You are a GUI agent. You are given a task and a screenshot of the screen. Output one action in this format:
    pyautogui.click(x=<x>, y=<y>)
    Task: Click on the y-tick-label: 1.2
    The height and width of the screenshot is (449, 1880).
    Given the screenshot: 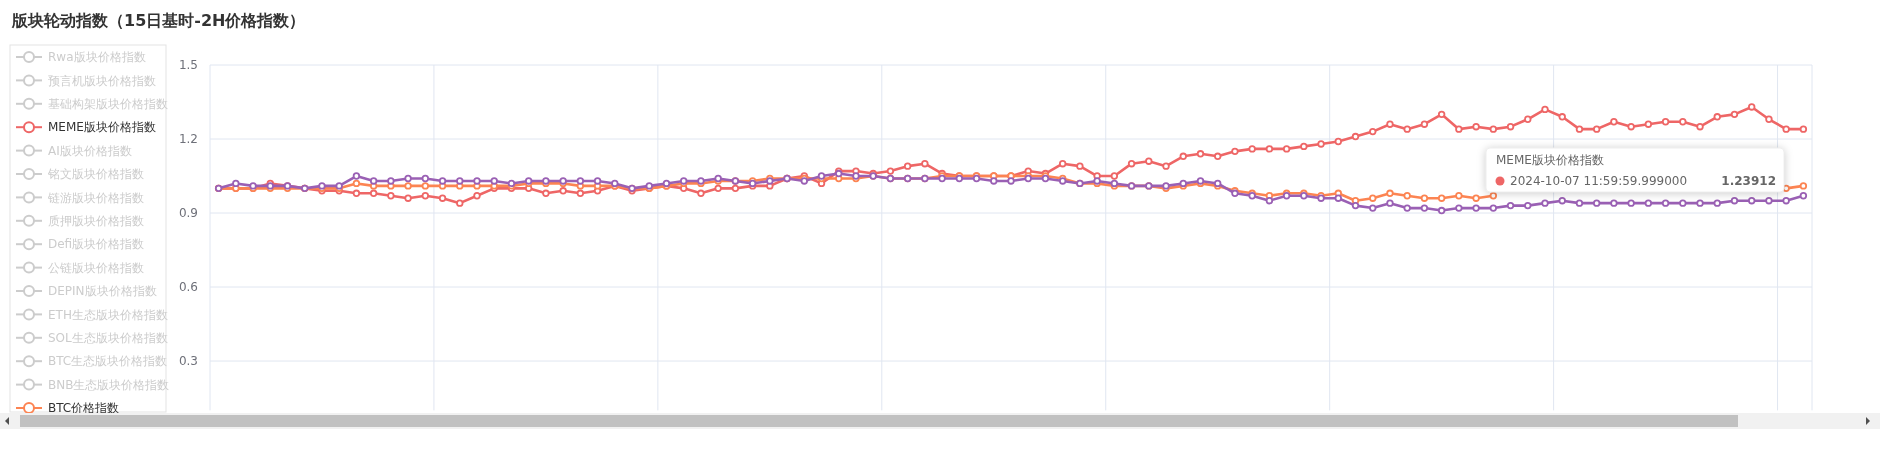 What is the action you would take?
    pyautogui.click(x=188, y=139)
    